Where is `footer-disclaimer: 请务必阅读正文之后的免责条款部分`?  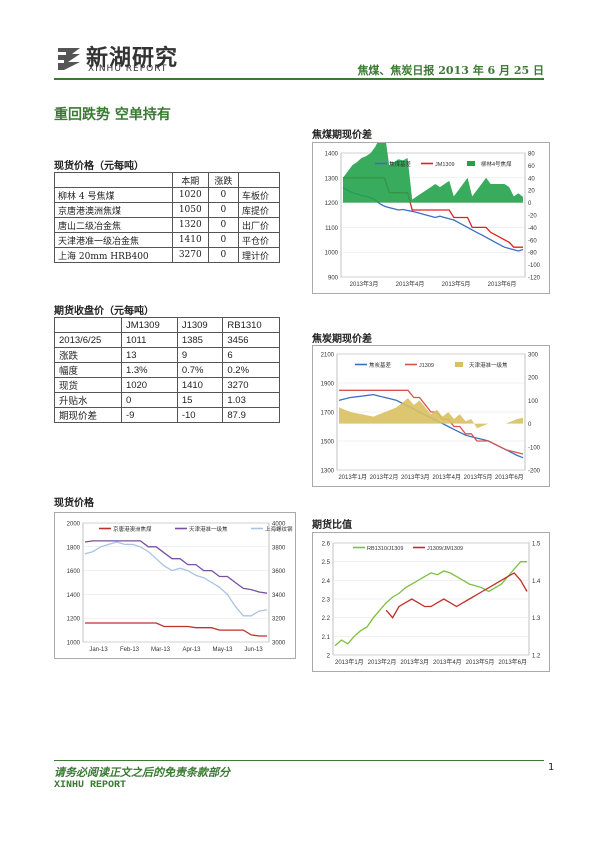 footer-disclaimer: 请务必阅读正文之后的免责条款部分 is located at coordinates (142, 772).